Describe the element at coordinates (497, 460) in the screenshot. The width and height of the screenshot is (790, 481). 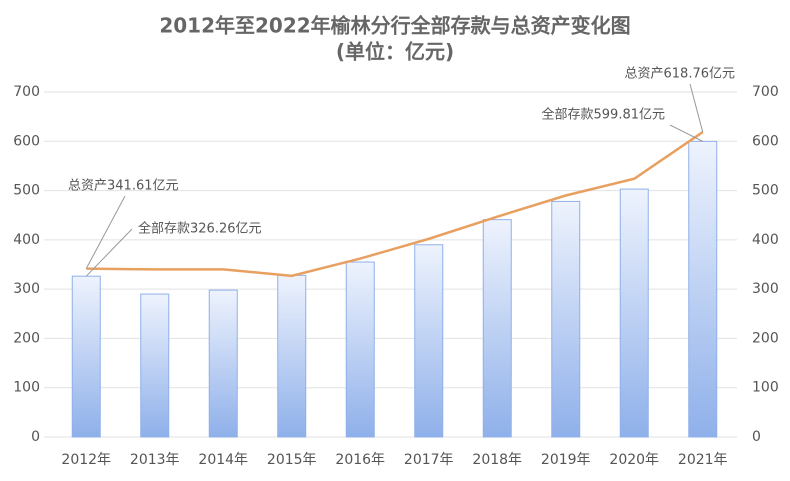
I see `x-tick-label: 2018年` at that location.